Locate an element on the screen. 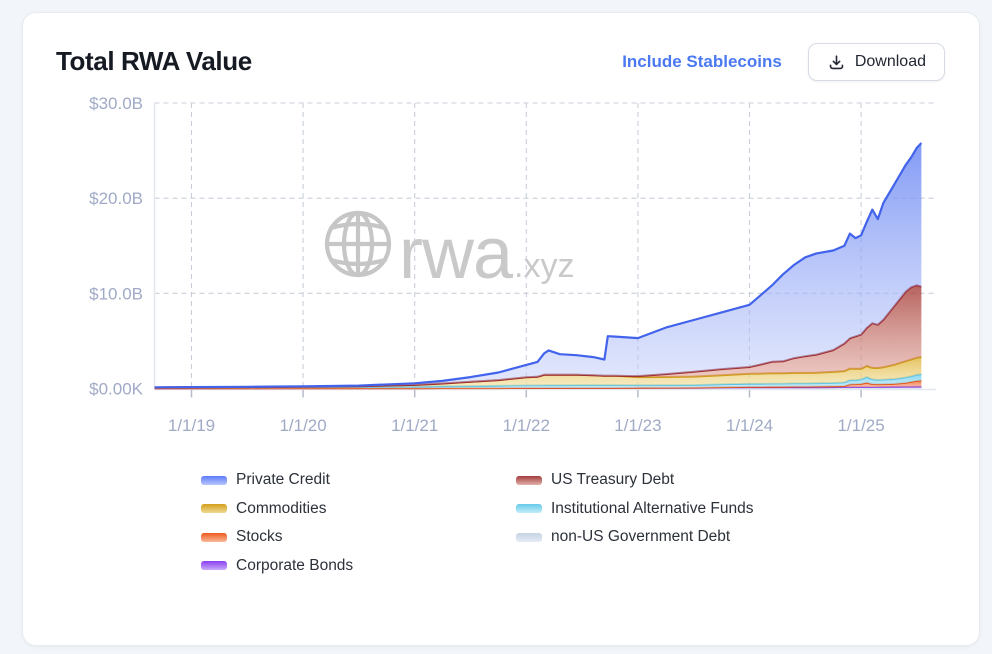 This screenshot has height=654, width=992. legend-item-commodities: Commodities is located at coordinates (358, 509).